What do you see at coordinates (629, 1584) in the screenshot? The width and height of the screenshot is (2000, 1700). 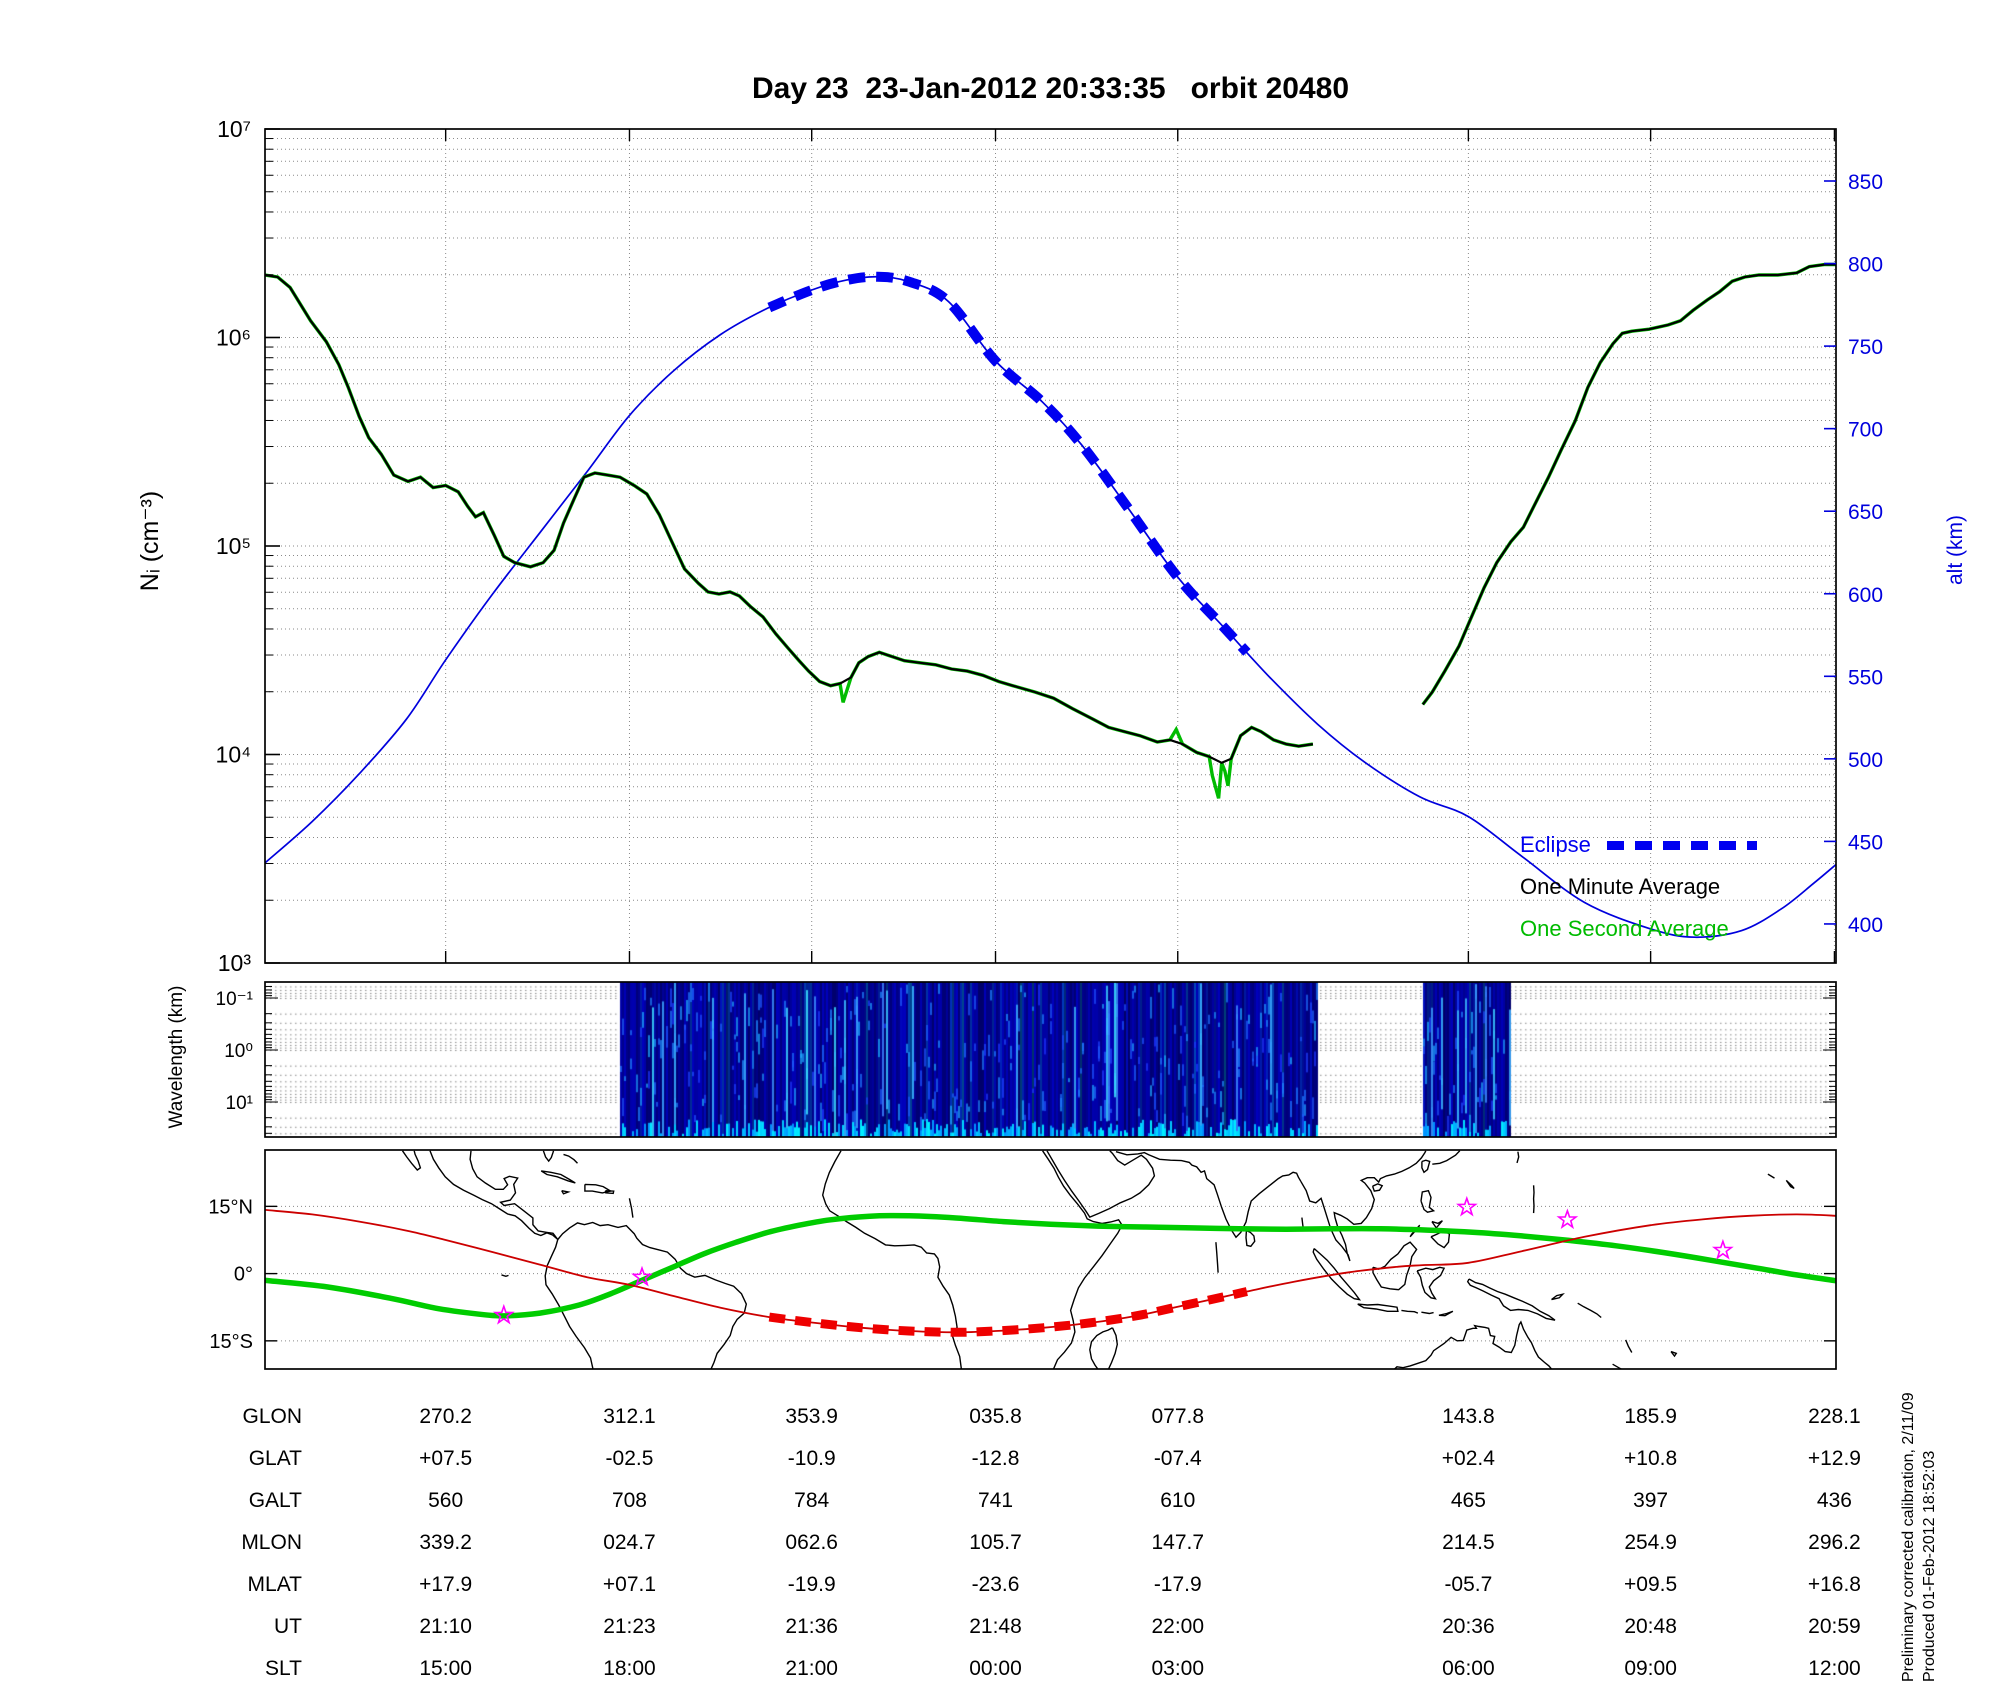 I see `table-cell-mlat-1: +07.1` at bounding box center [629, 1584].